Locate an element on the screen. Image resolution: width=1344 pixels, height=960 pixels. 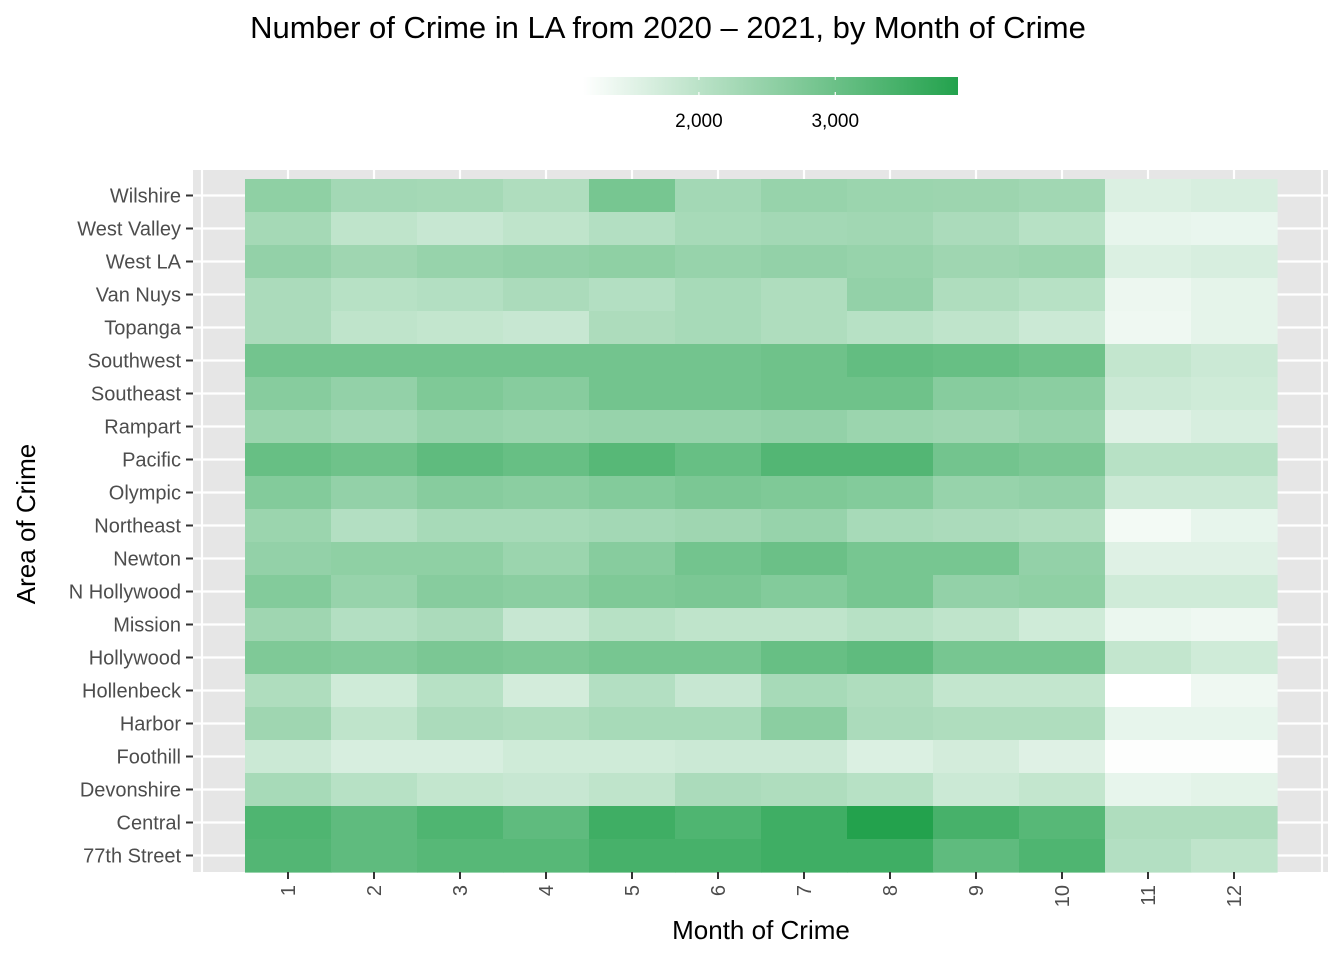
y-tick-label: Rampart is located at coordinates (142, 428).